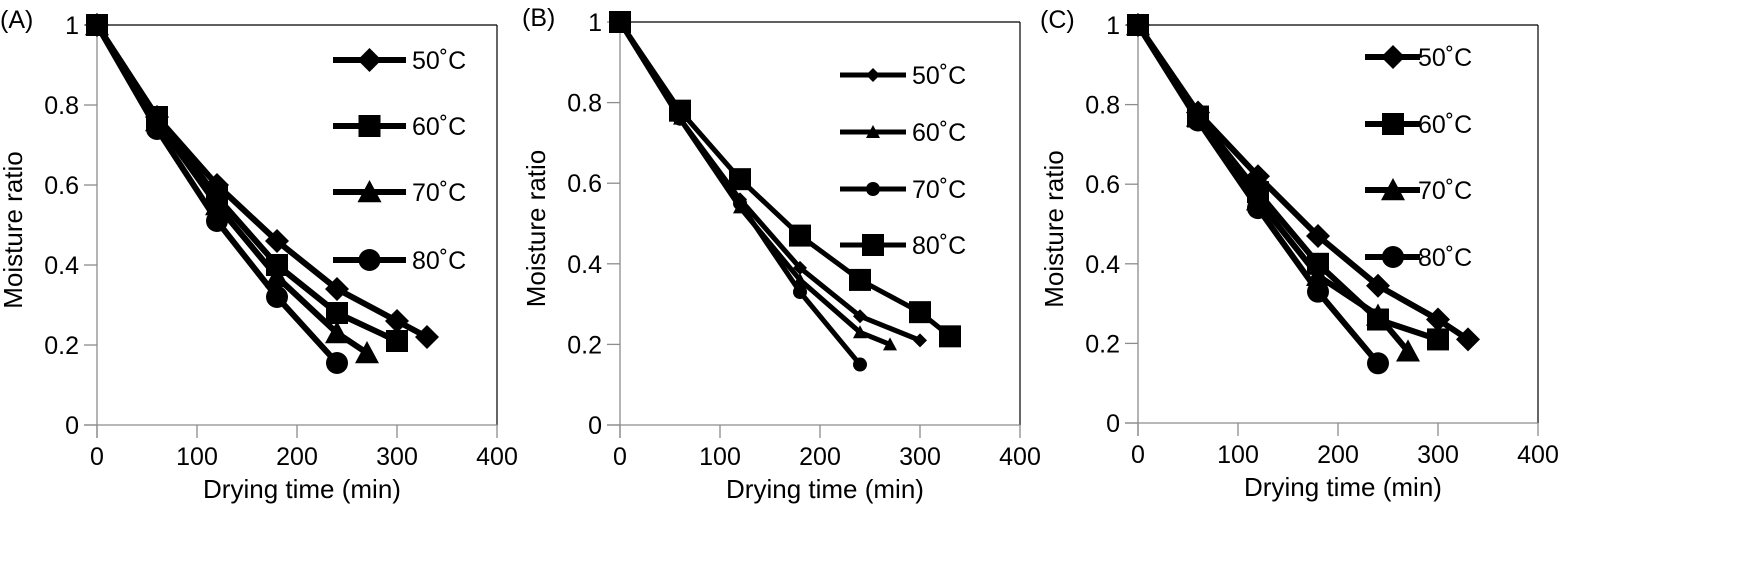  What do you see at coordinates (538, 18) in the screenshot?
I see `panel-label: (B)` at bounding box center [538, 18].